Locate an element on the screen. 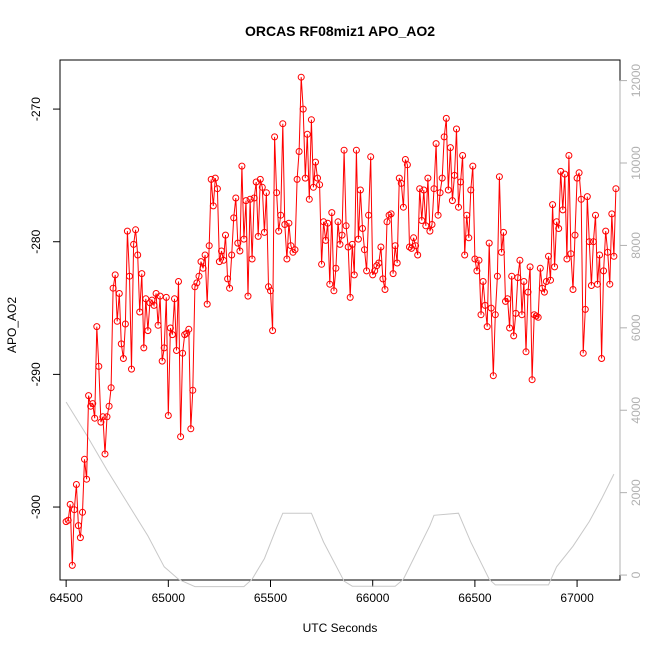  x-tick-label: 65500 is located at coordinates (271, 598).